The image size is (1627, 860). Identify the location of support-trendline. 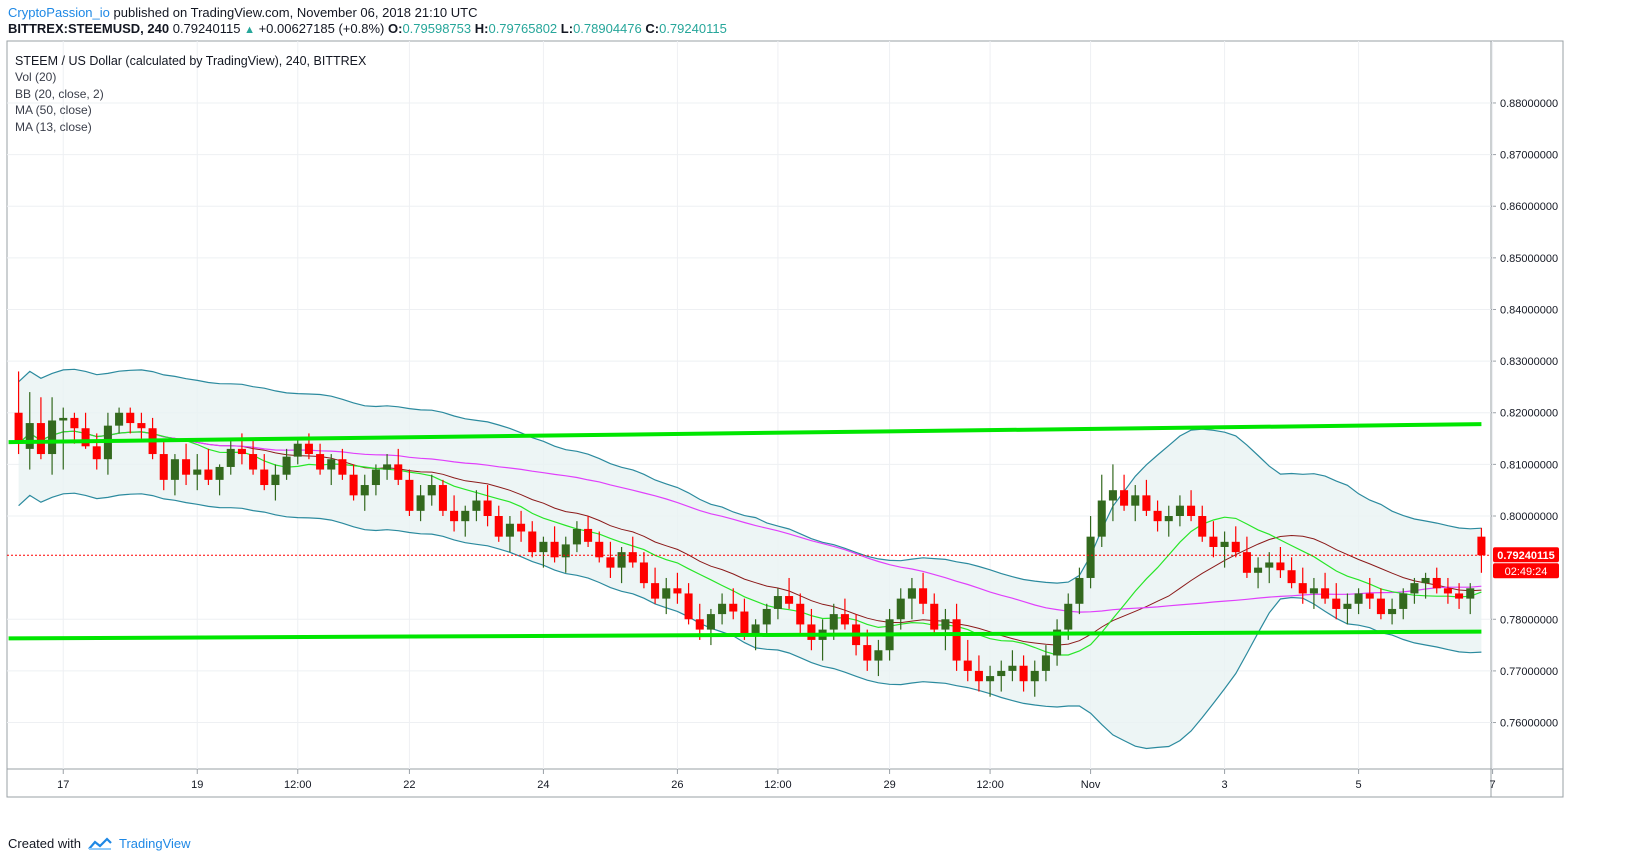
(745, 635).